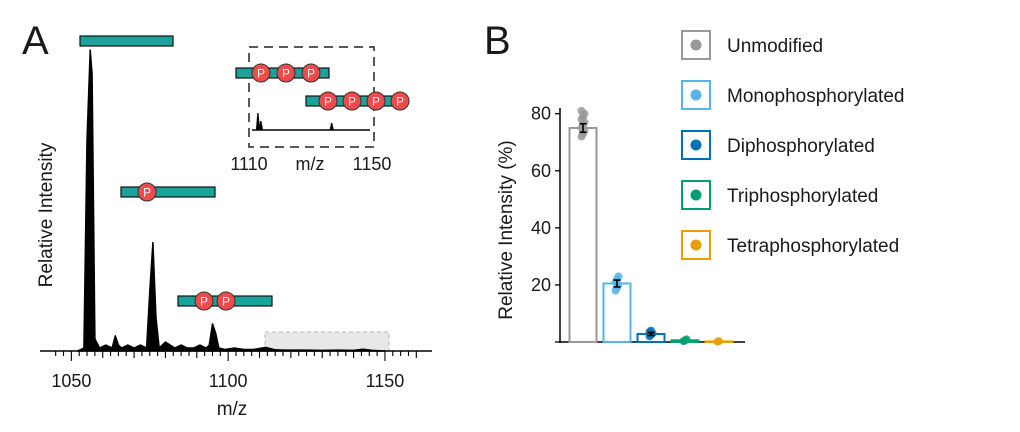 The image size is (1020, 432). Describe the element at coordinates (372, 164) in the screenshot. I see `inset-x-tick-label: 1150` at that location.